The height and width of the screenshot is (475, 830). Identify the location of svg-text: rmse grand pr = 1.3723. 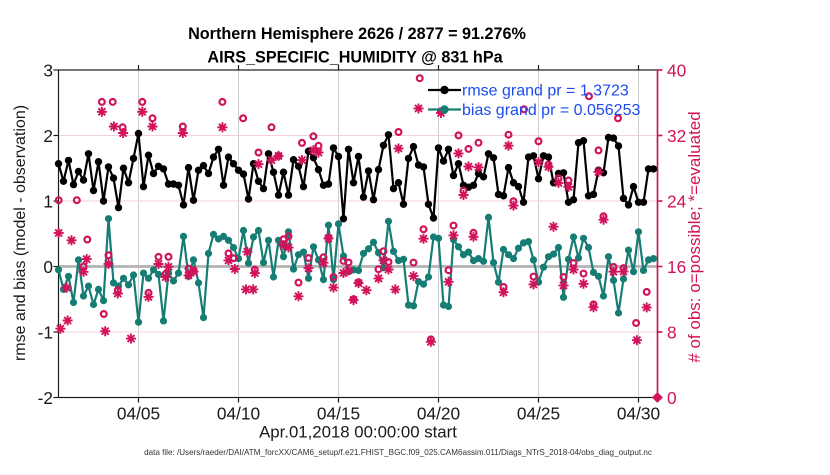
(545, 91).